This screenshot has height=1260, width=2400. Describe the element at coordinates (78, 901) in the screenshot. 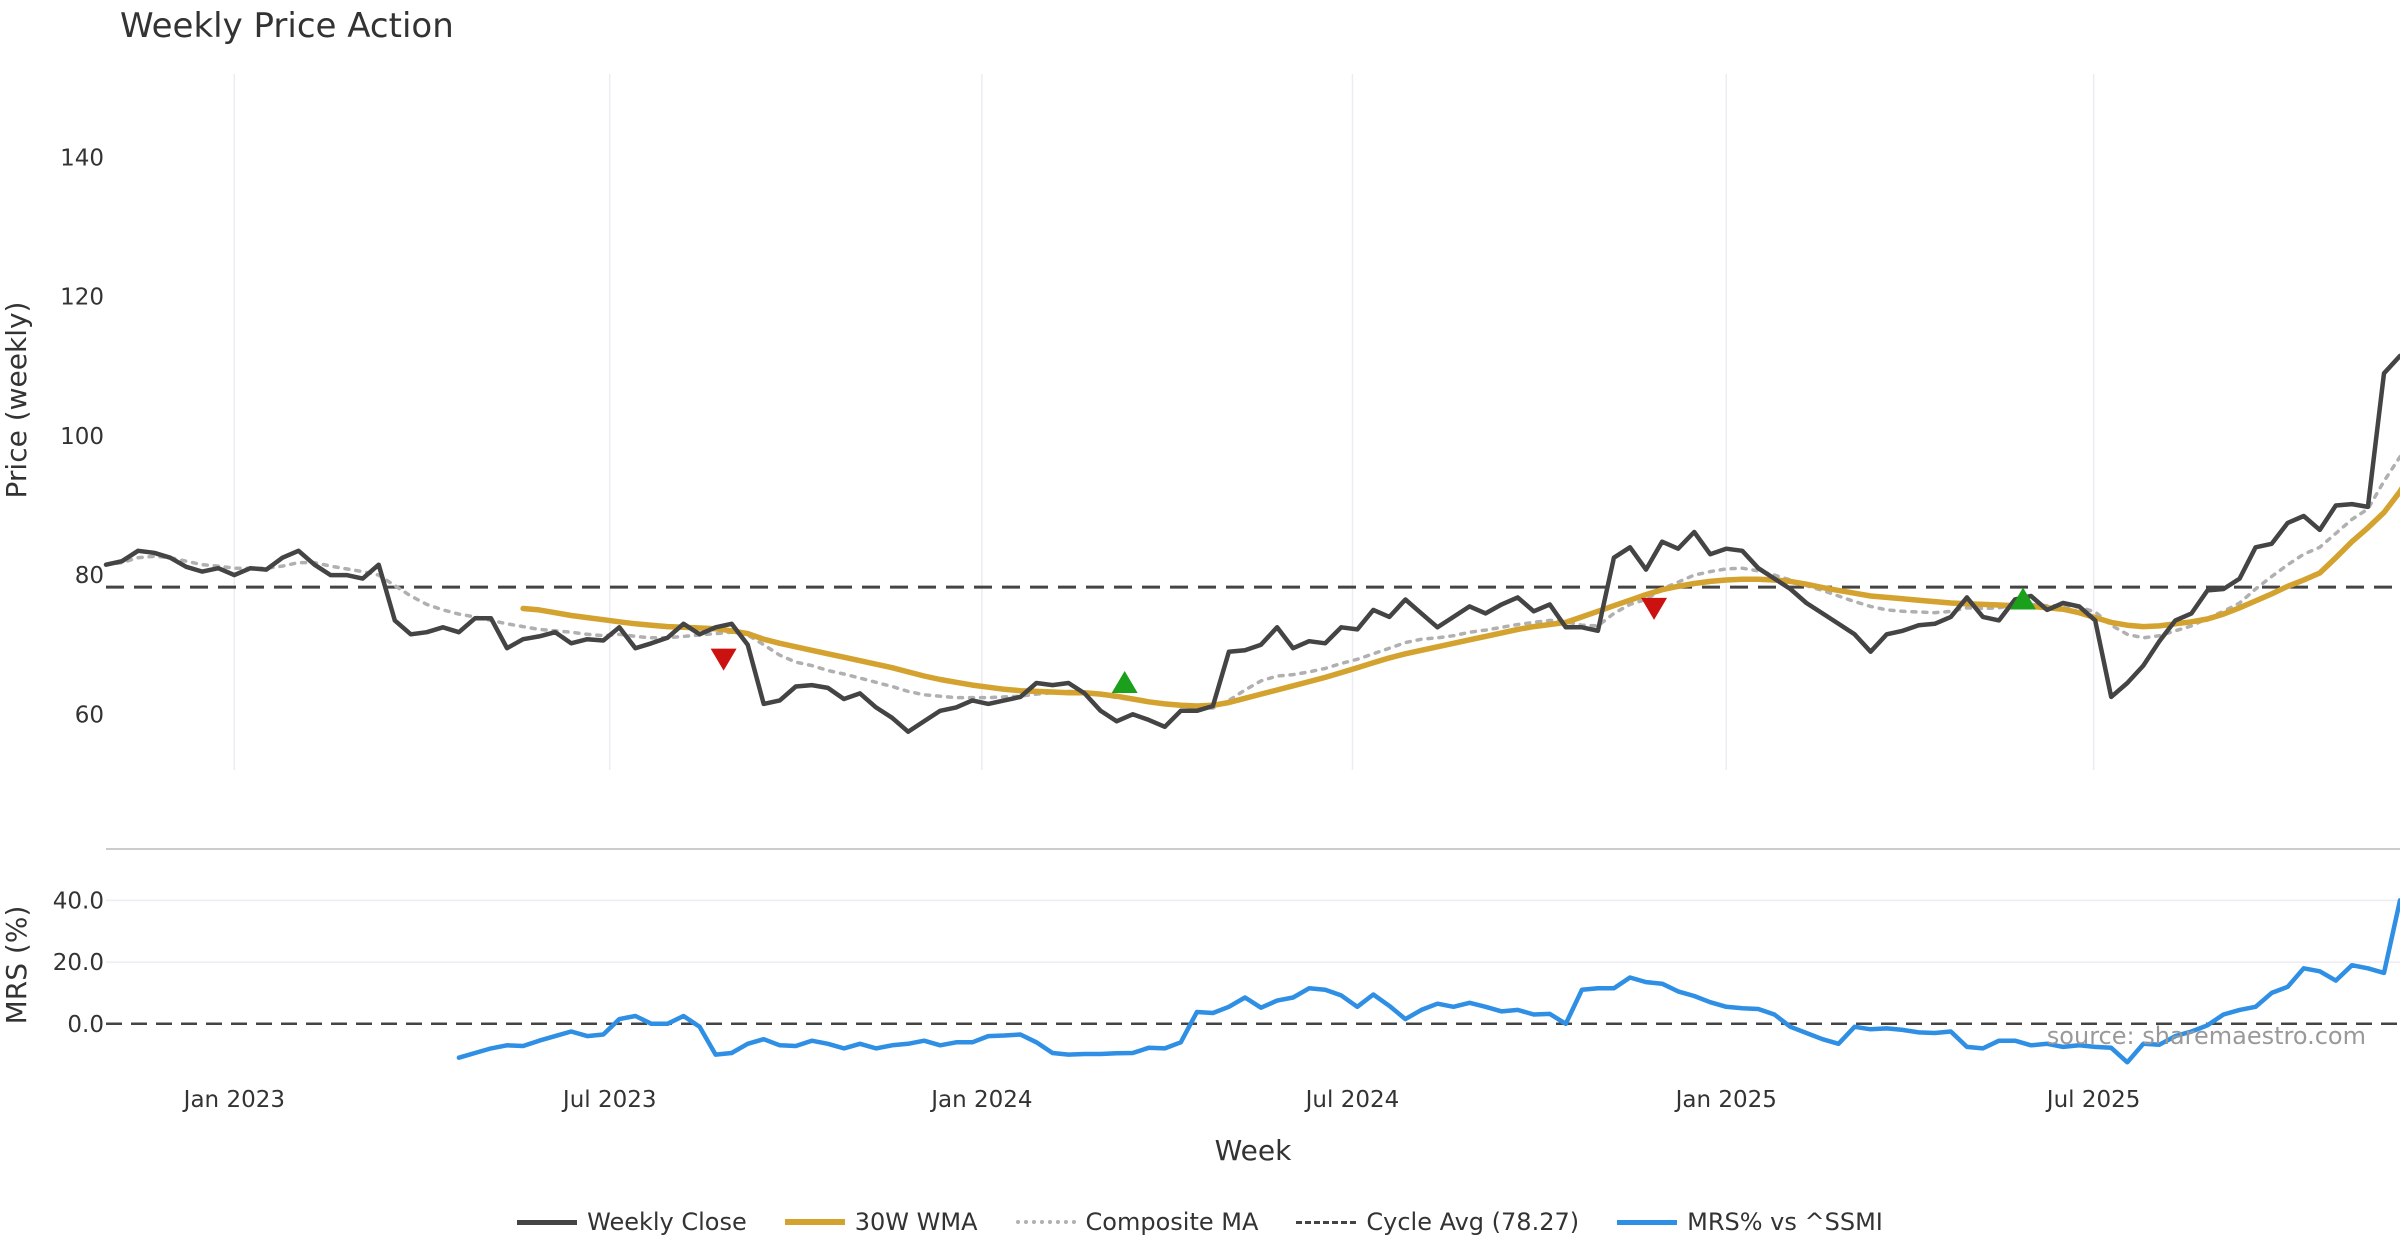

I see `y-tick-label-mrs: 40.0` at that location.